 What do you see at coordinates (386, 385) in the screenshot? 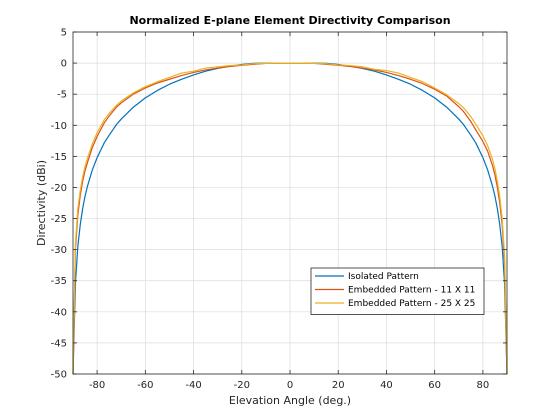
I see `x-tick-label: 40` at bounding box center [386, 385].